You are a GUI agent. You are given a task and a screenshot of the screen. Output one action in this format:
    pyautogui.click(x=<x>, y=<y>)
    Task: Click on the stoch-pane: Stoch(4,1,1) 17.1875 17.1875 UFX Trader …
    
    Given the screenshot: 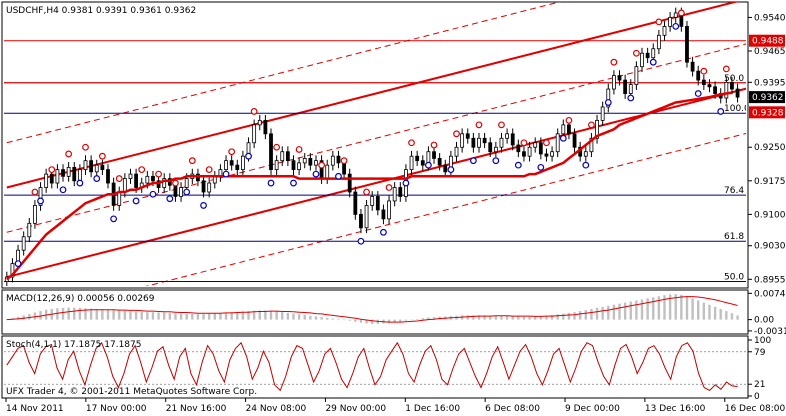 What is the action you would take?
    pyautogui.click(x=375, y=367)
    